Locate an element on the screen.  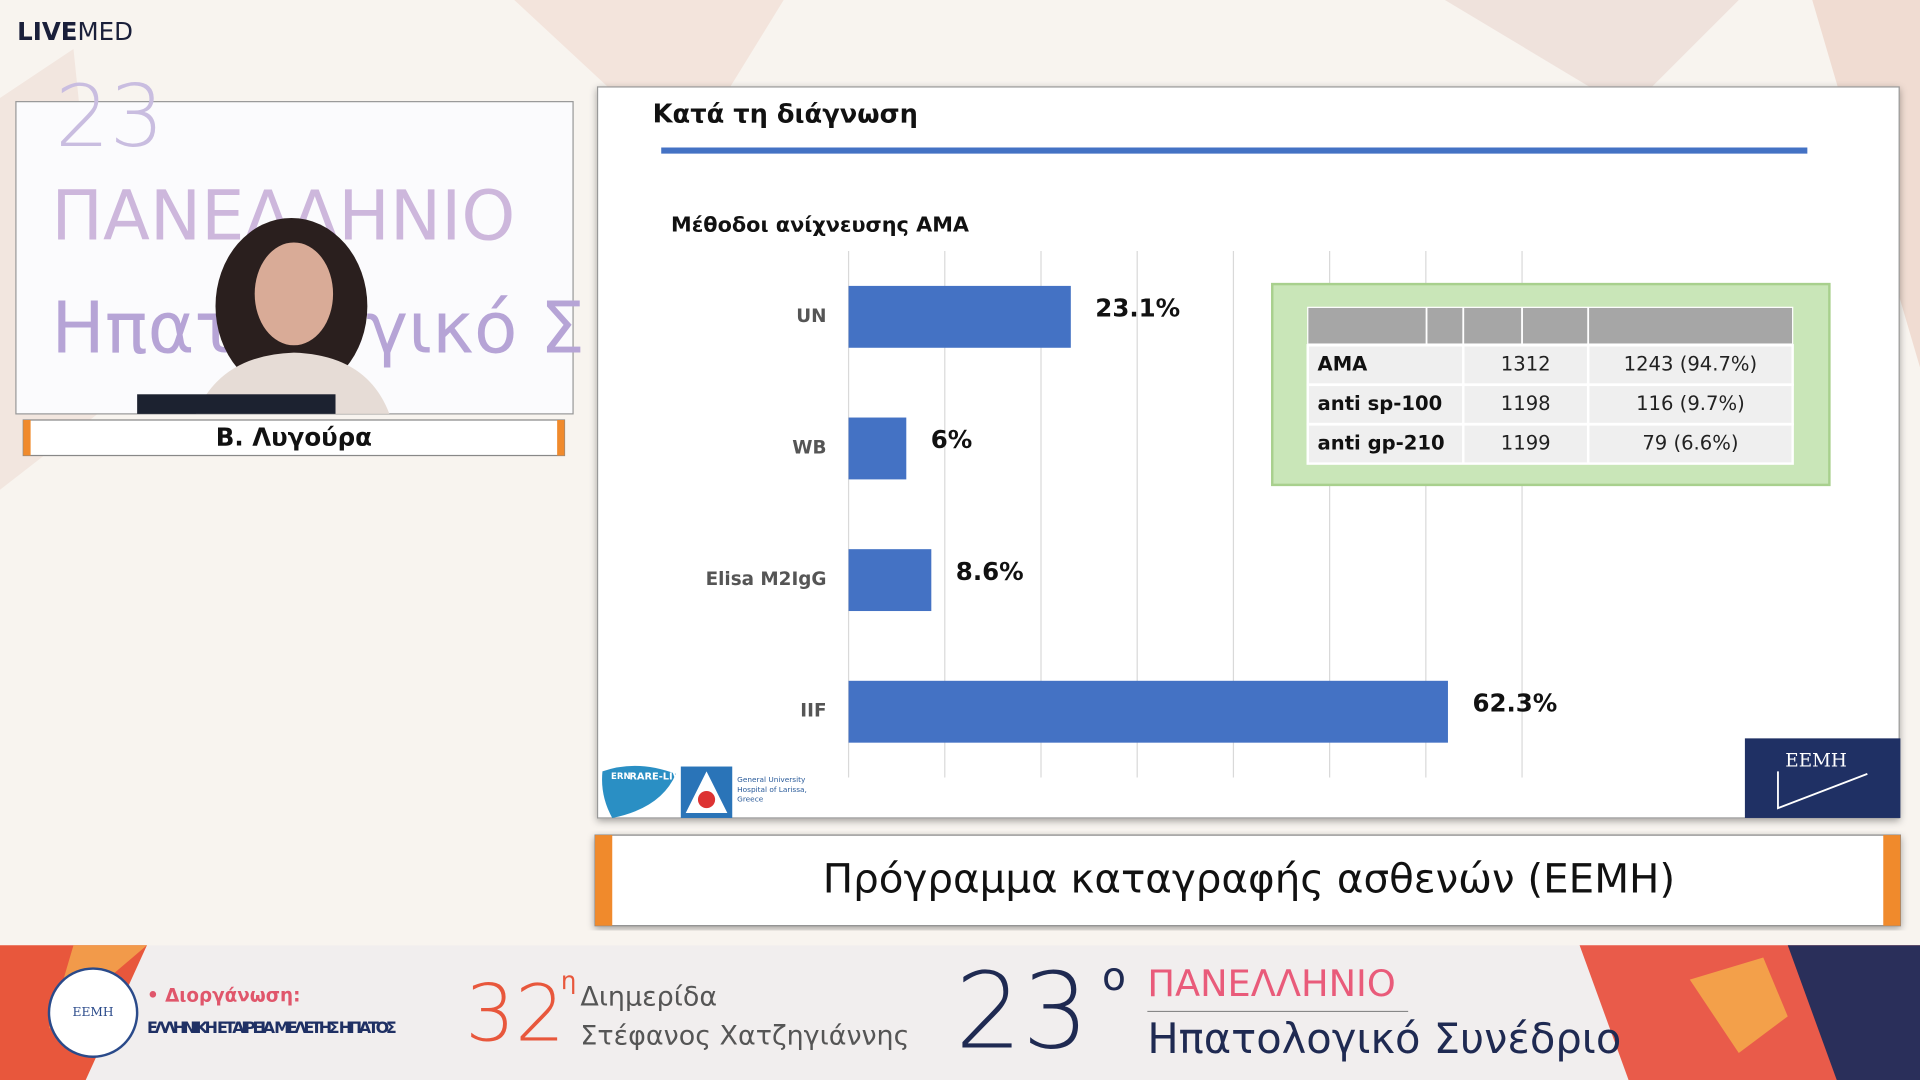
table-cell: 116 (9.7%) is located at coordinates (1690, 403).